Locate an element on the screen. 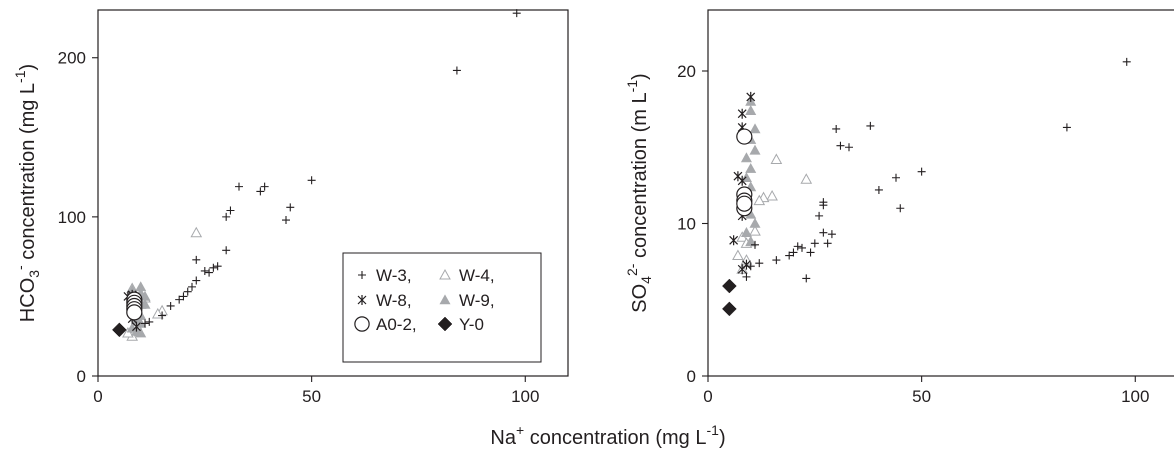 This screenshot has width=1174, height=452. legend-entry: W-8, is located at coordinates (384, 300).